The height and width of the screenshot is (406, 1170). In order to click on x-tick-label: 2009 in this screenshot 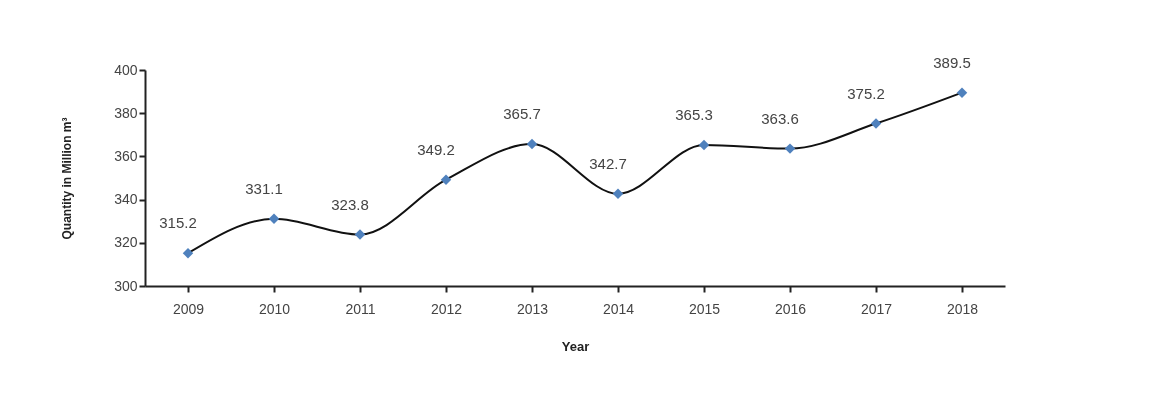, I will do `click(188, 308)`.